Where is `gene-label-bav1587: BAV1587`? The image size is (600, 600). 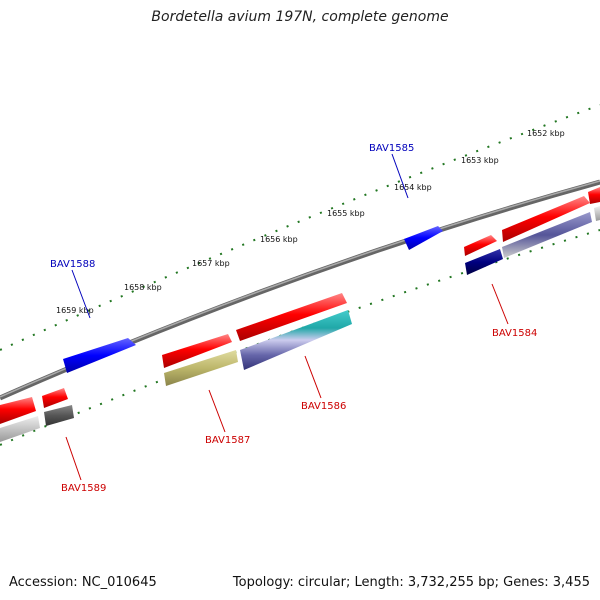 gene-label-bav1587: BAV1587 is located at coordinates (227, 440).